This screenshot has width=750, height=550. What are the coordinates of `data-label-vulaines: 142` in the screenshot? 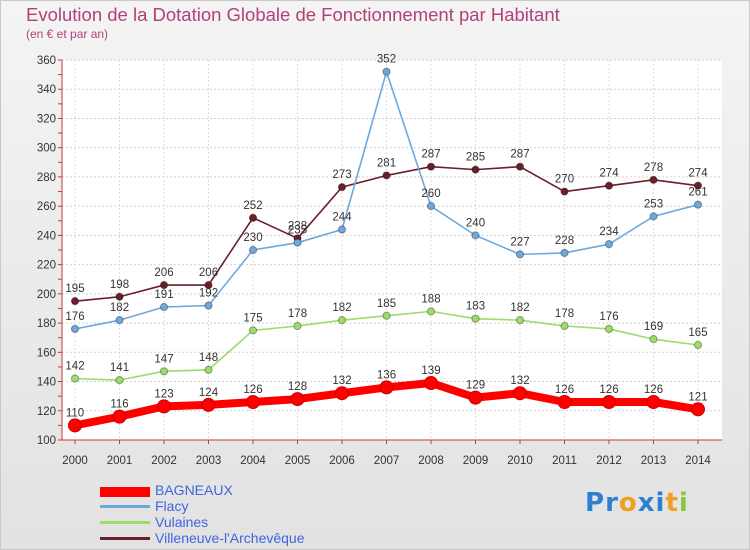 It's located at (74, 367).